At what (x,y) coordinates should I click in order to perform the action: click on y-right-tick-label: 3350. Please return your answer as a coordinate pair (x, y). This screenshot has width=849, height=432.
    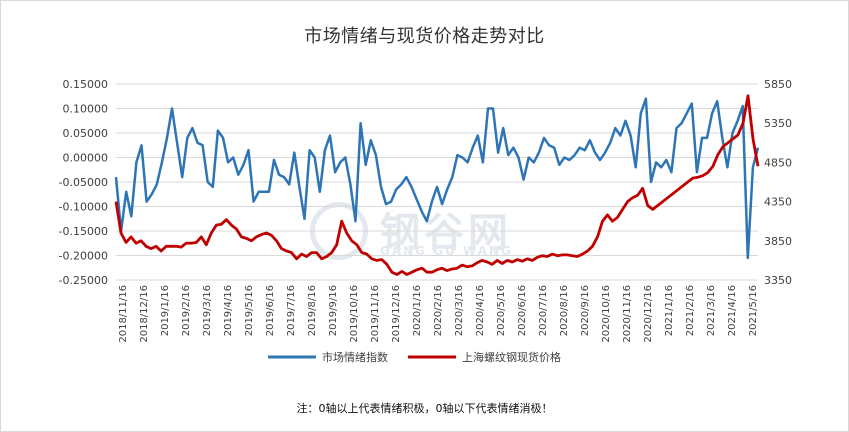
    Looking at the image, I should click on (778, 280).